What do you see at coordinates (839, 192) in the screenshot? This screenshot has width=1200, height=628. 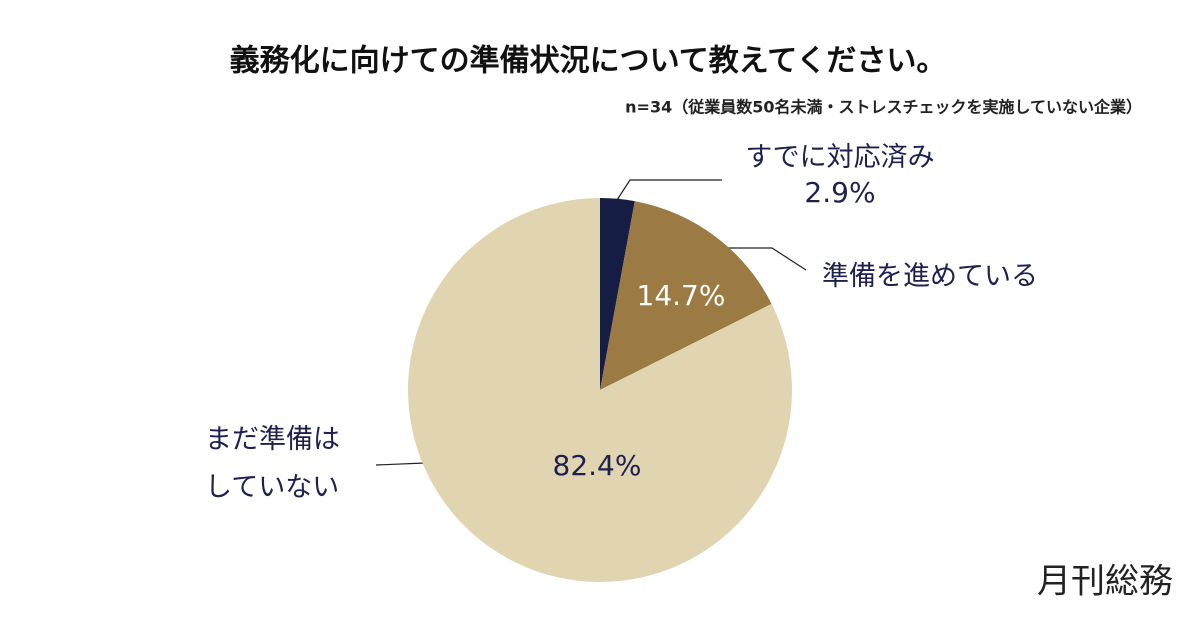 I see `data-label: 2.9%` at bounding box center [839, 192].